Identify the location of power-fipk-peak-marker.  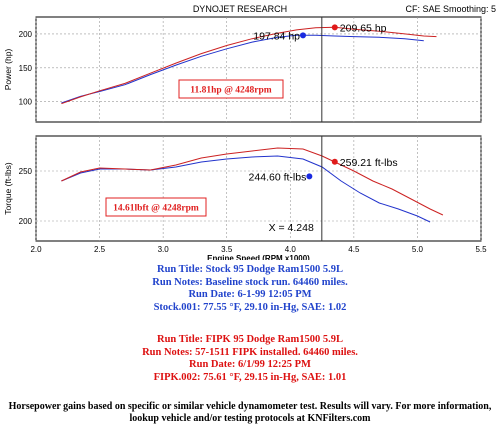
(334, 27).